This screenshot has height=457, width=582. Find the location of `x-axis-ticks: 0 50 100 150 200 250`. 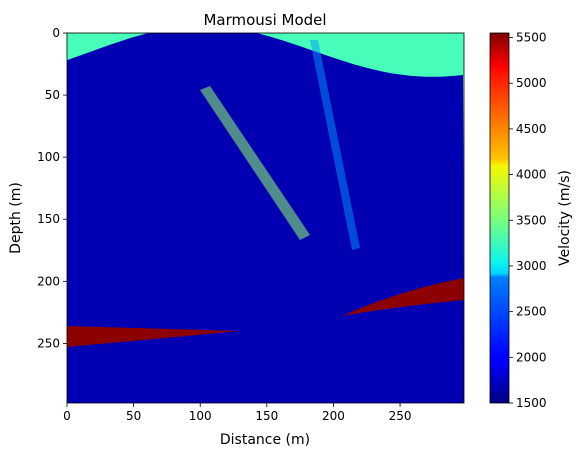

x-axis-ticks: 0 50 100 150 200 250 is located at coordinates (237, 413).